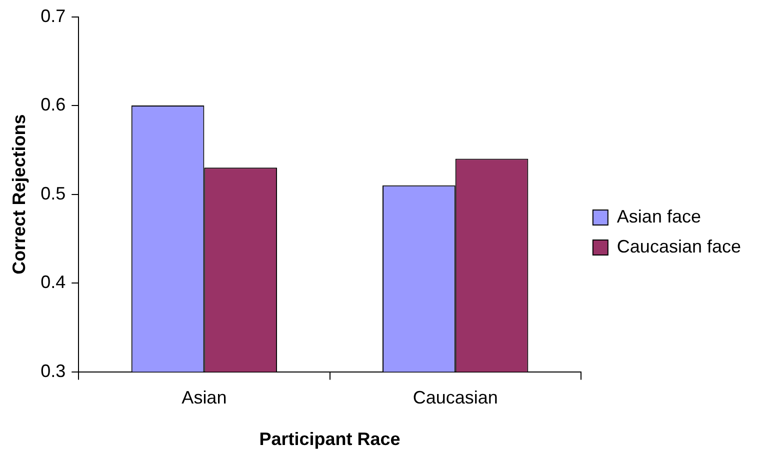  I want to click on legend-label: Asian face, so click(658, 216).